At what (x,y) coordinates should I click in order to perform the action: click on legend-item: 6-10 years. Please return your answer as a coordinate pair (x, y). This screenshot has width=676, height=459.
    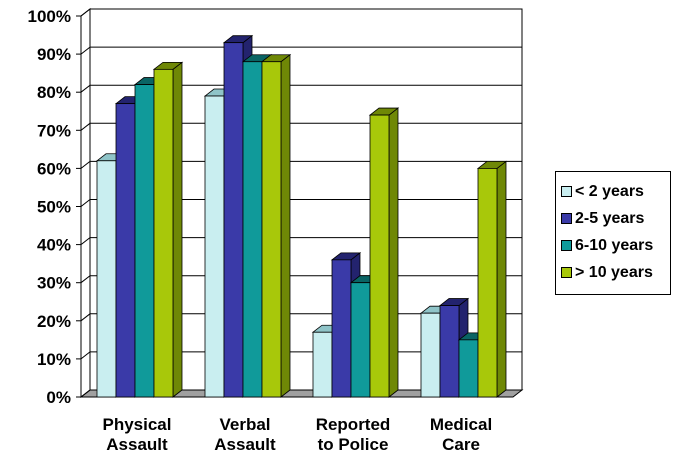
    Looking at the image, I should click on (615, 245).